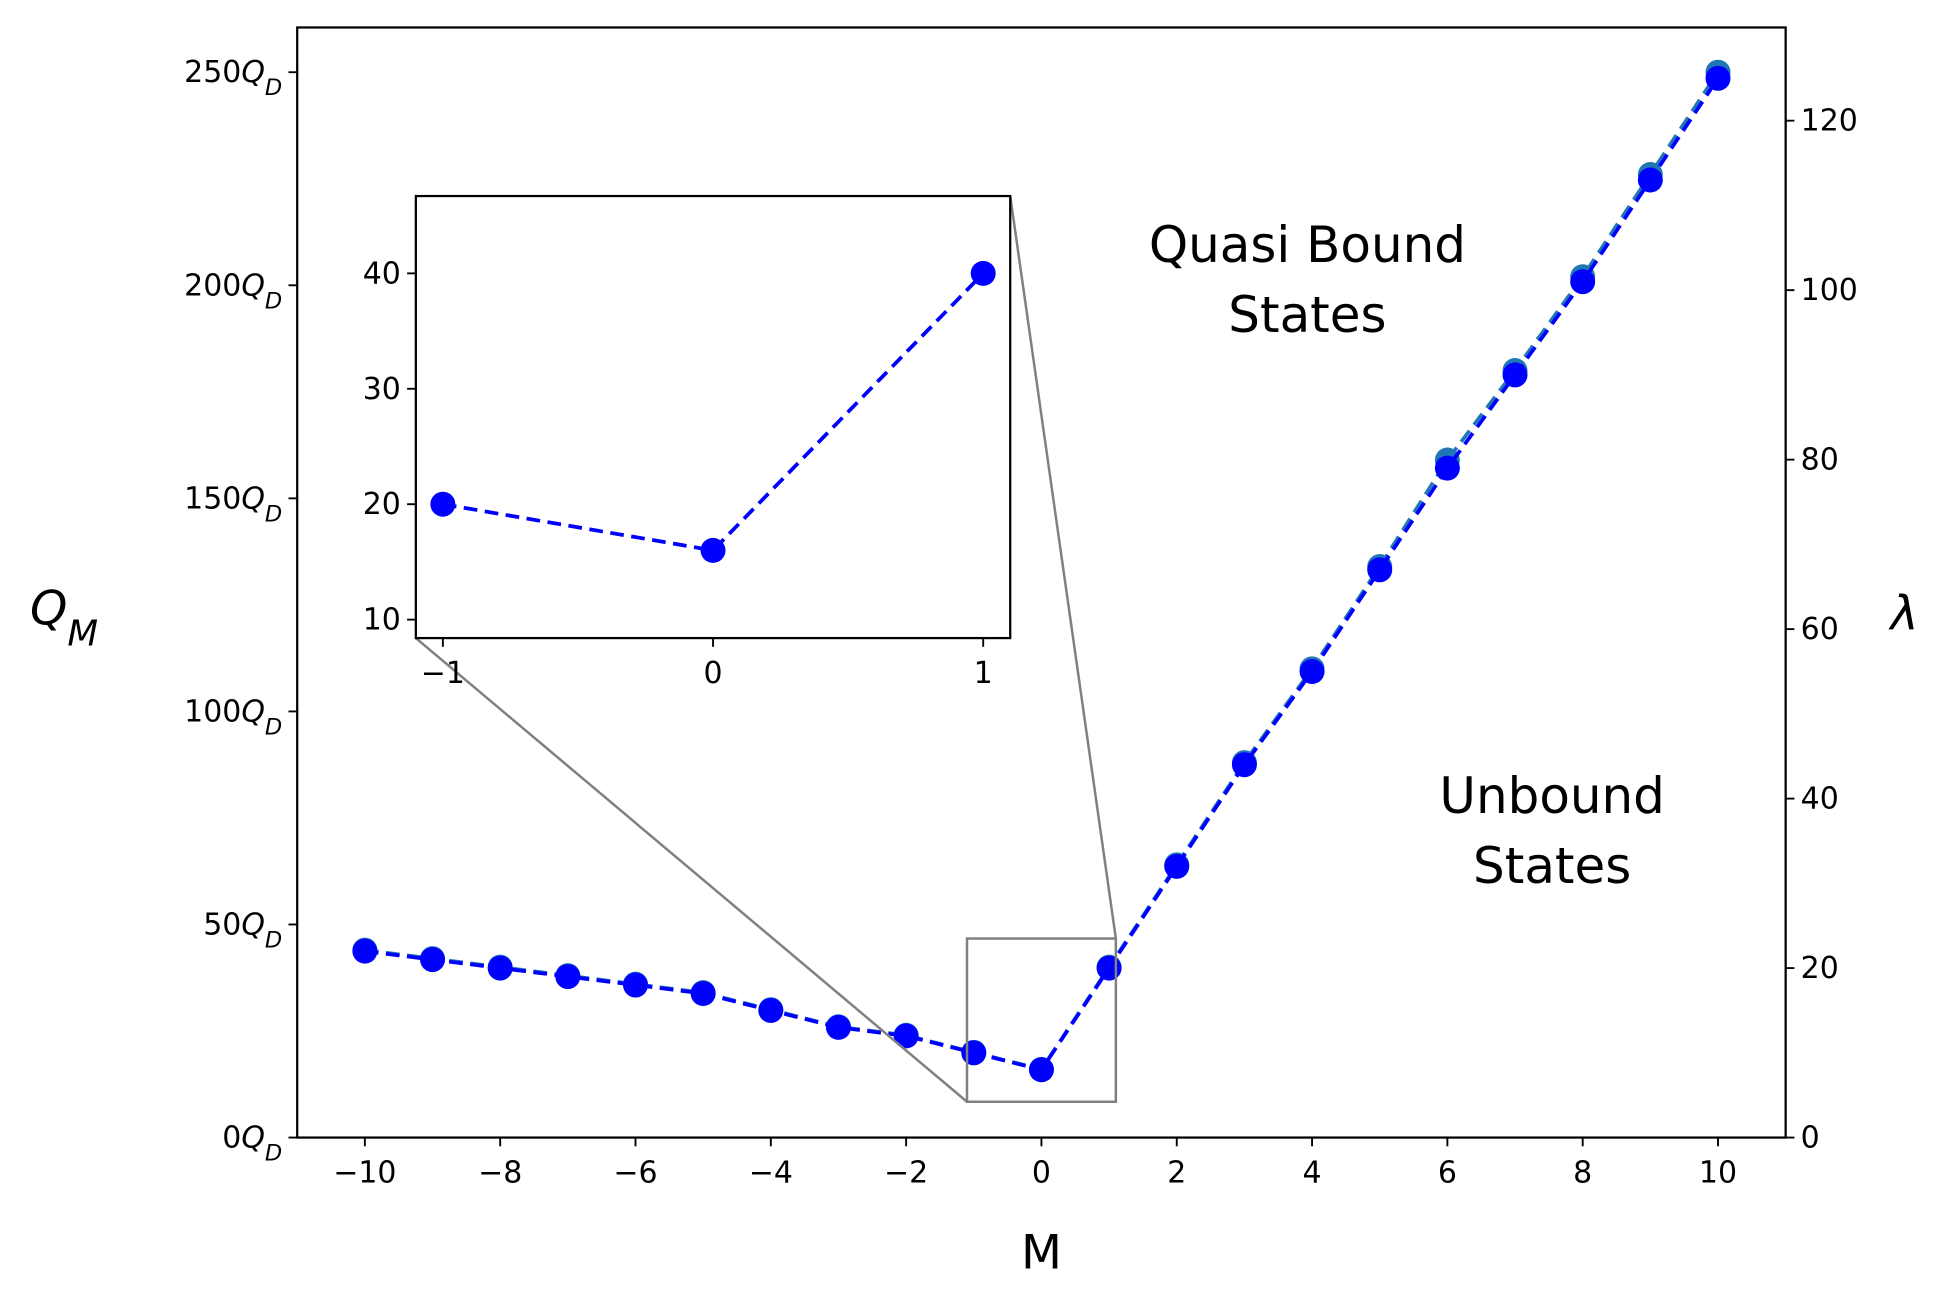 The height and width of the screenshot is (1314, 1958). What do you see at coordinates (1820, 460) in the screenshot?
I see `y2-tick-label: 80` at bounding box center [1820, 460].